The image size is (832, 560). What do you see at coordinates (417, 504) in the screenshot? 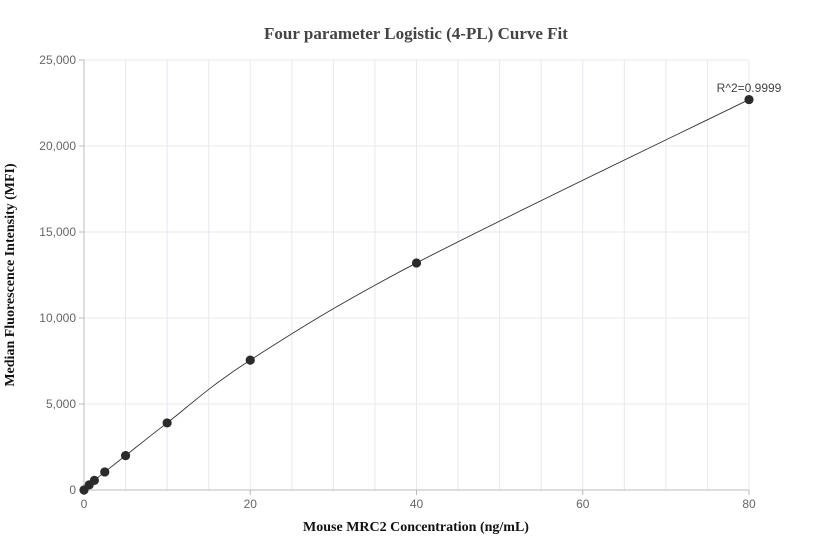
I see `x-tick-label: 40` at bounding box center [417, 504].